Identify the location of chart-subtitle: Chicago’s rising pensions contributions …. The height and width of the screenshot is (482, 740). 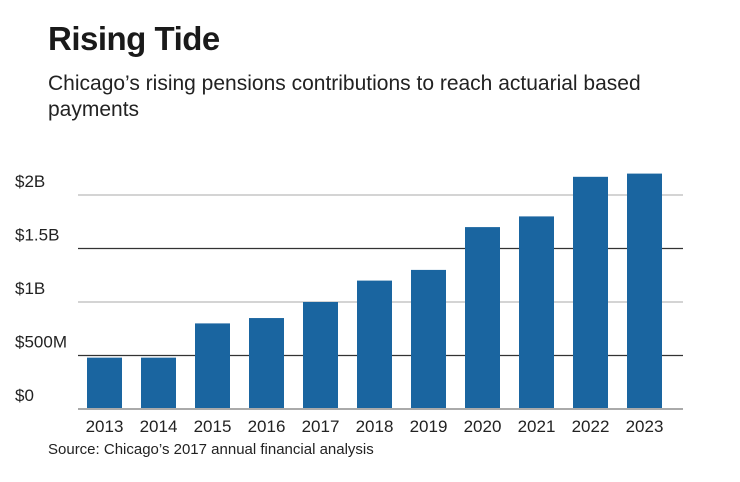
(344, 96).